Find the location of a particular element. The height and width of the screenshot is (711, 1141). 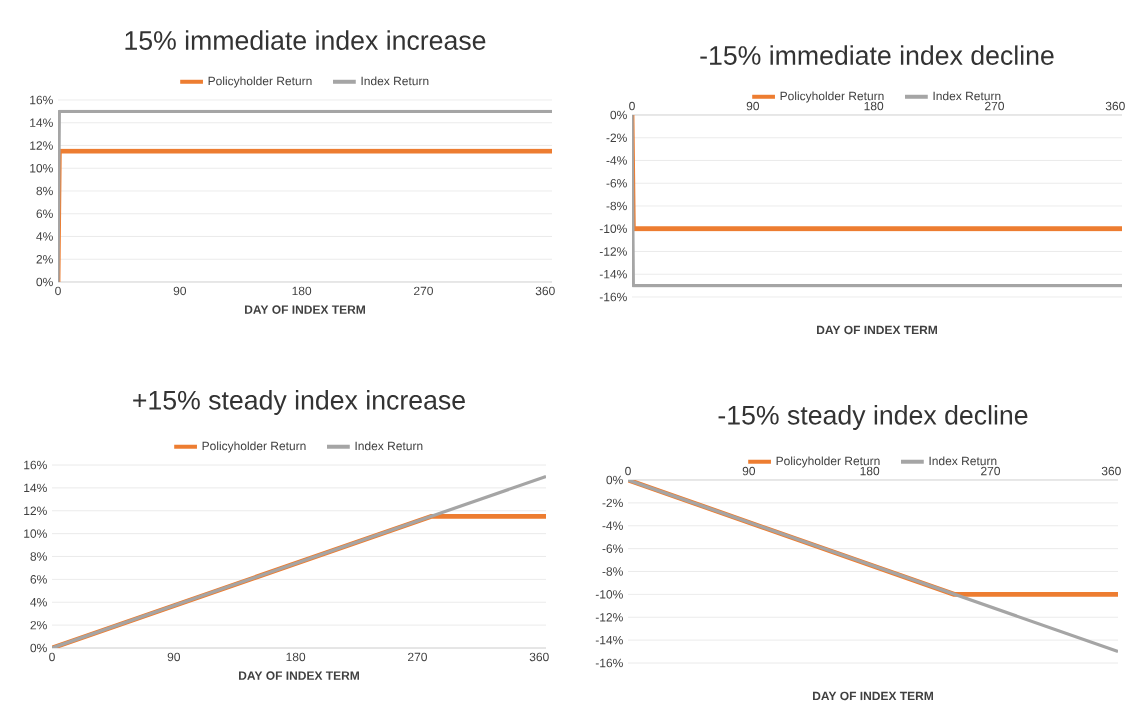

chart-title: +15% steady index increase is located at coordinates (299, 402).